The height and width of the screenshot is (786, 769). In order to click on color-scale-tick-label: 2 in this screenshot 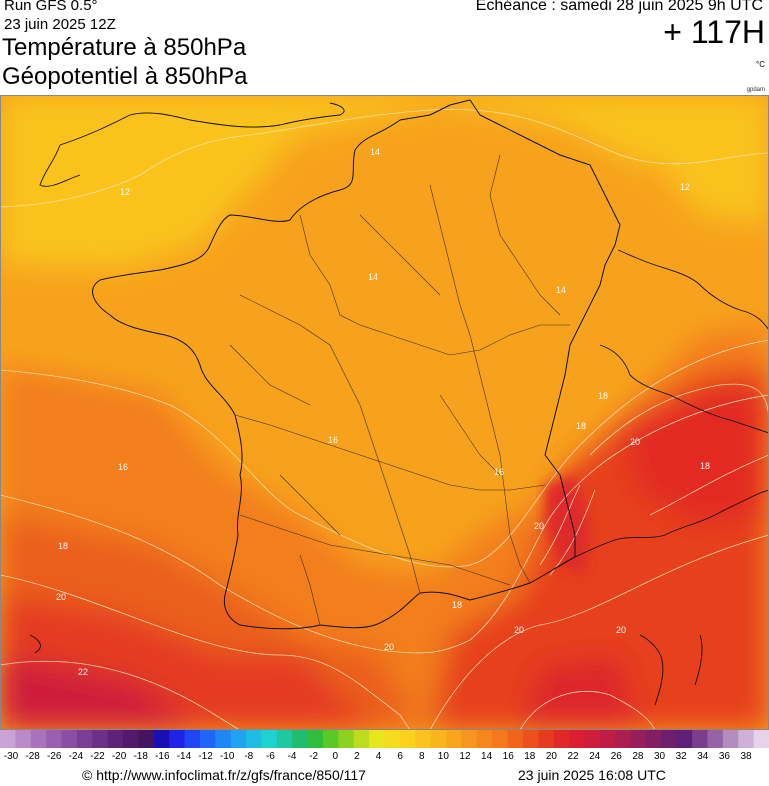, I will do `click(357, 756)`.